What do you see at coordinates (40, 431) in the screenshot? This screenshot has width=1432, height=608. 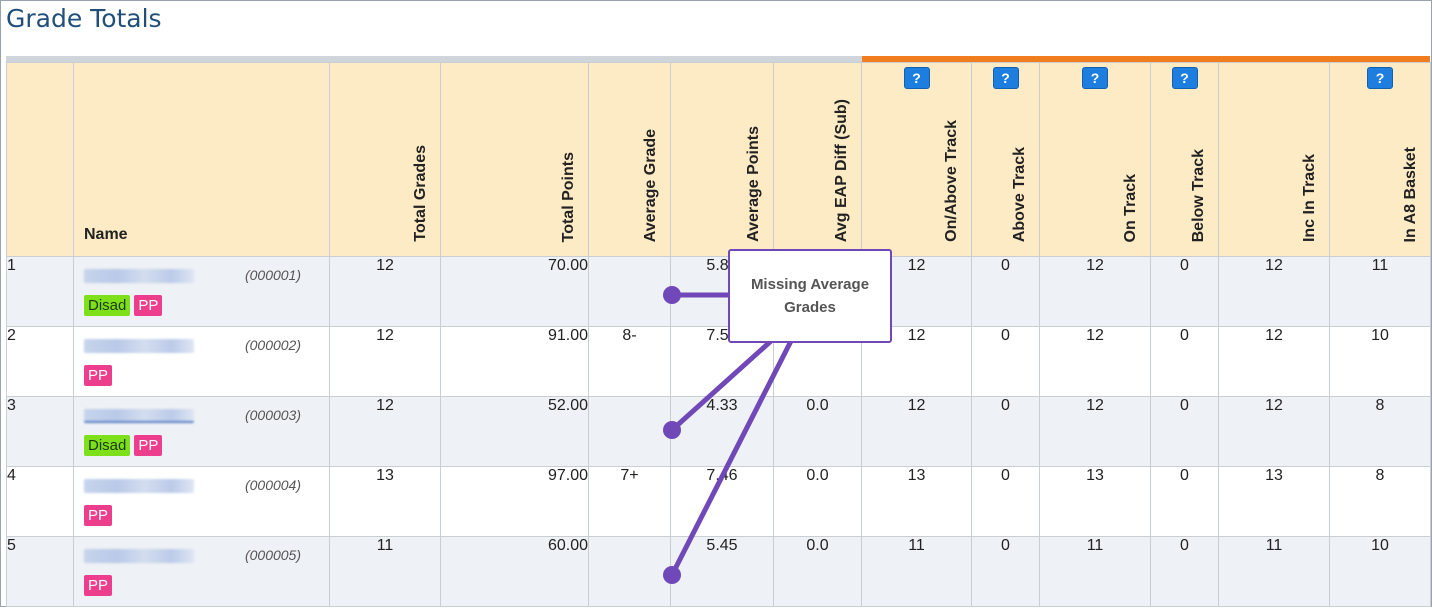 I see `row-index: 3` at bounding box center [40, 431].